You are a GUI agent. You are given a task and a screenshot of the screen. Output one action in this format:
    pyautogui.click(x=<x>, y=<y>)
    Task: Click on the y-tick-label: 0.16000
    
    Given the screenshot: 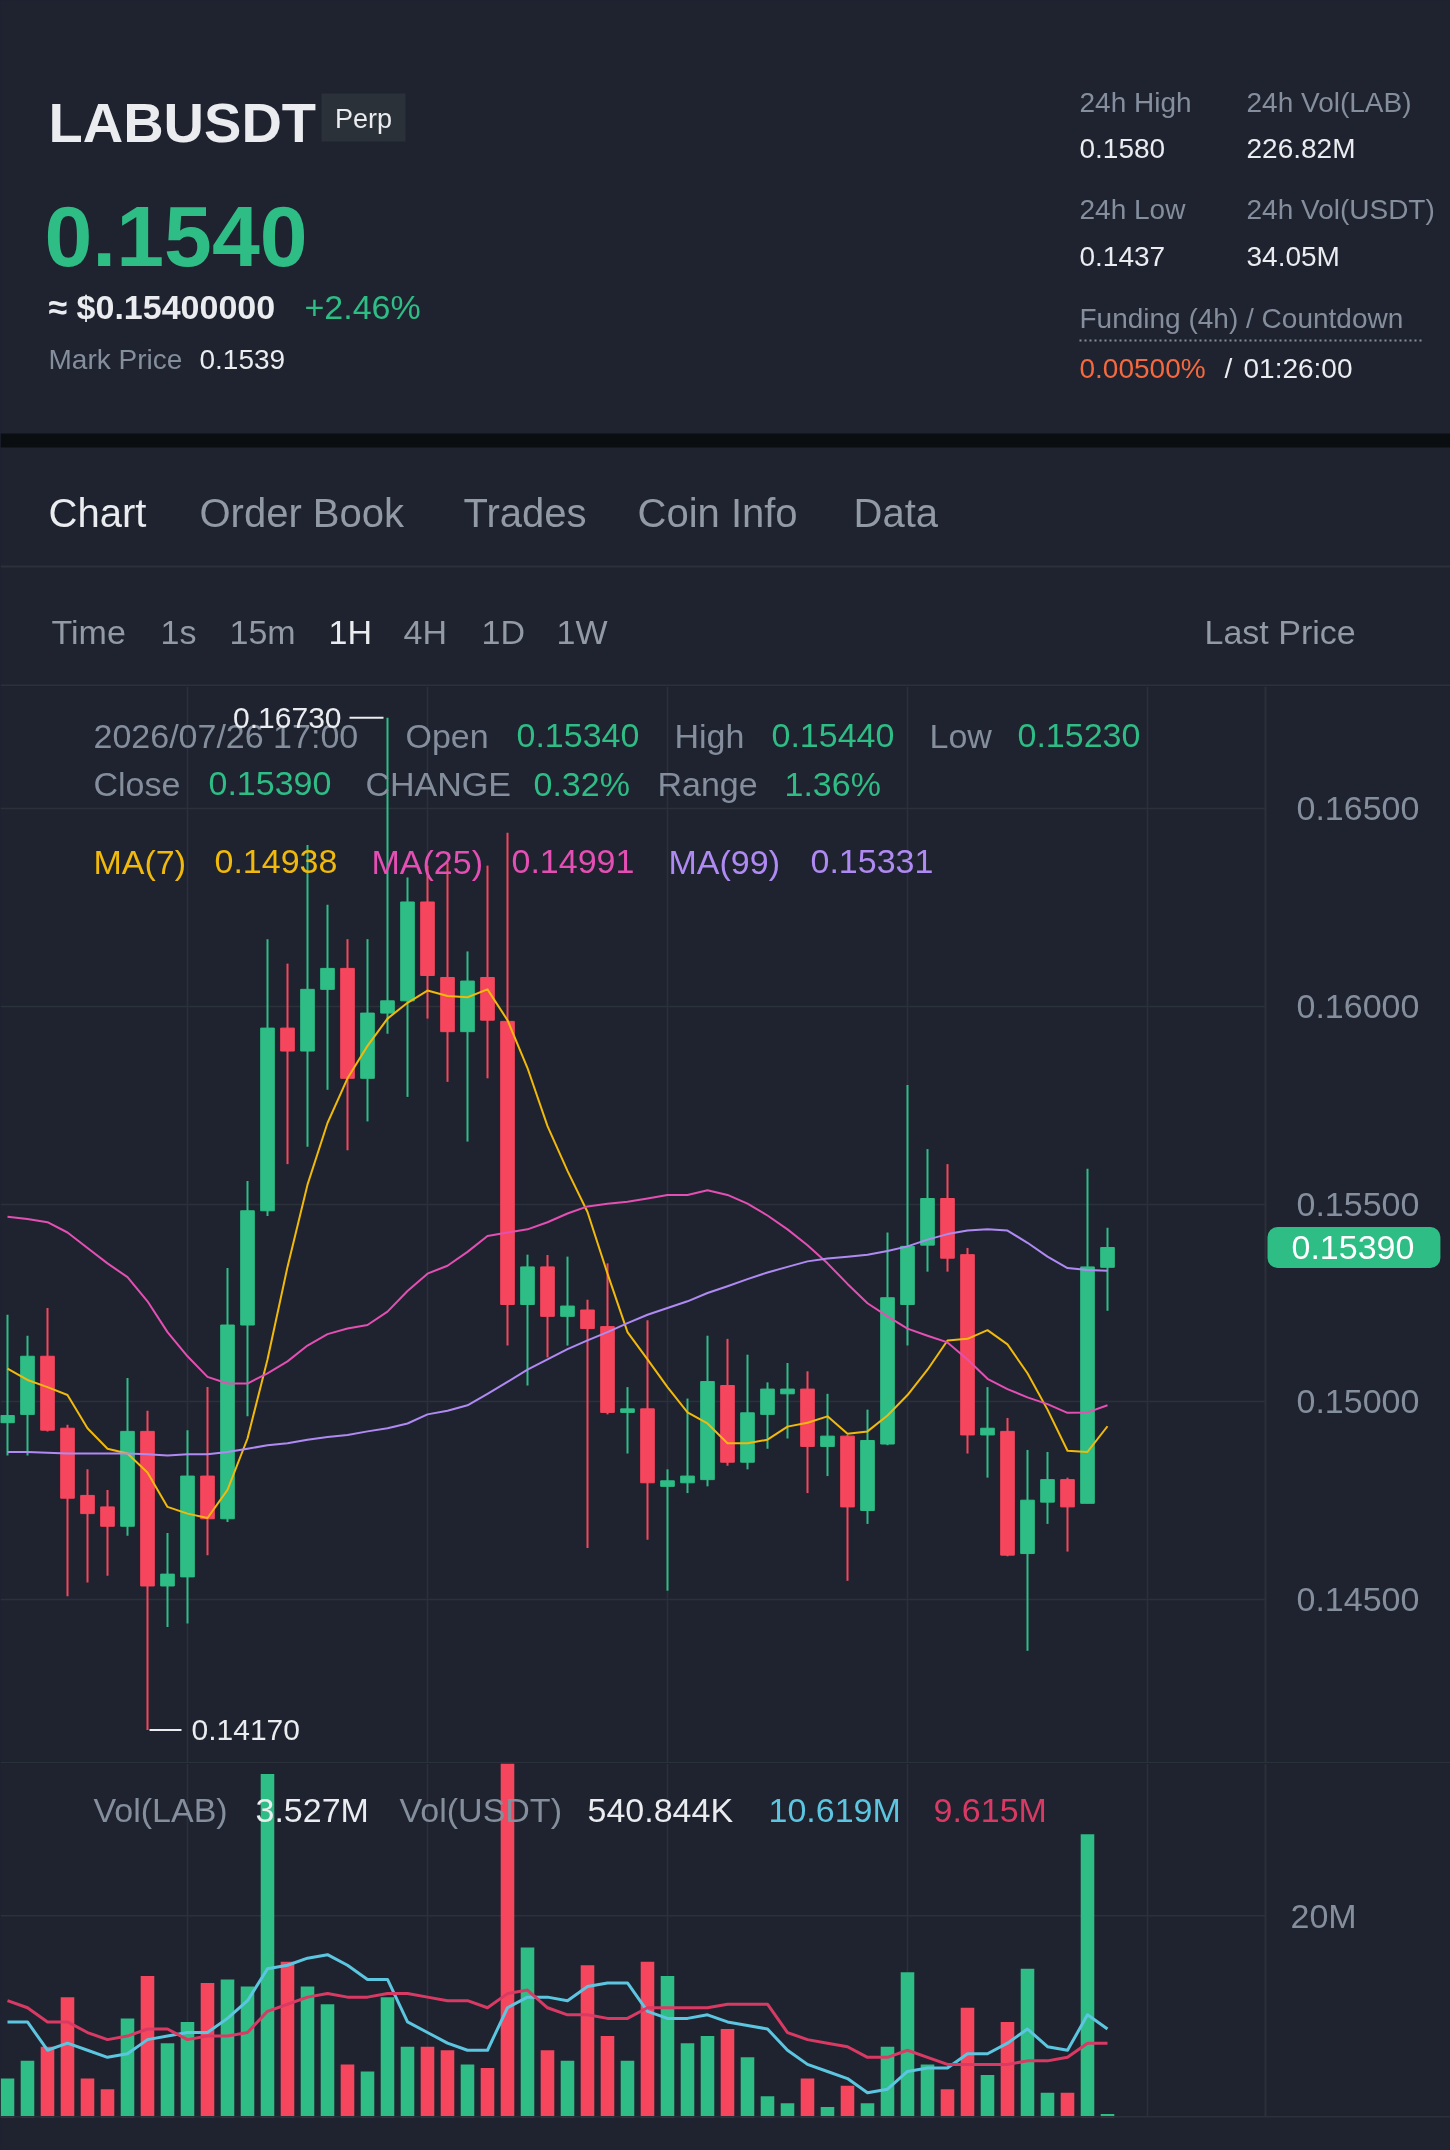 What is the action you would take?
    pyautogui.click(x=1358, y=1005)
    